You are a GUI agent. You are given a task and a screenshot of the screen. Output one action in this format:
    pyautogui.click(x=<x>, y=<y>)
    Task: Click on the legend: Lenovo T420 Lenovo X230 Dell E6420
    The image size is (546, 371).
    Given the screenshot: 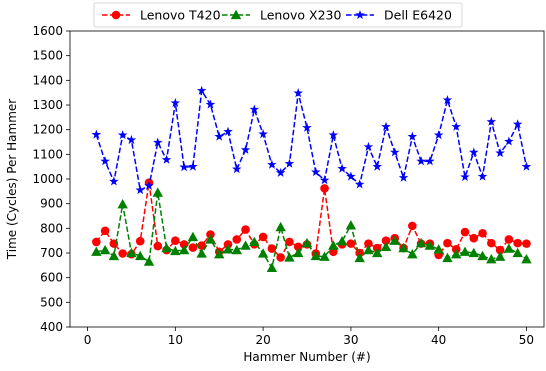 What is the action you would take?
    pyautogui.click(x=278, y=15)
    